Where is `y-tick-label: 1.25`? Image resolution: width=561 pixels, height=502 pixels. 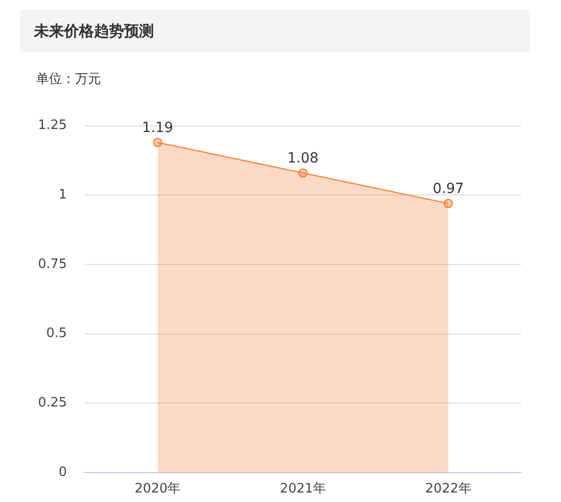
y-tick-label: 1.25 is located at coordinates (52, 126).